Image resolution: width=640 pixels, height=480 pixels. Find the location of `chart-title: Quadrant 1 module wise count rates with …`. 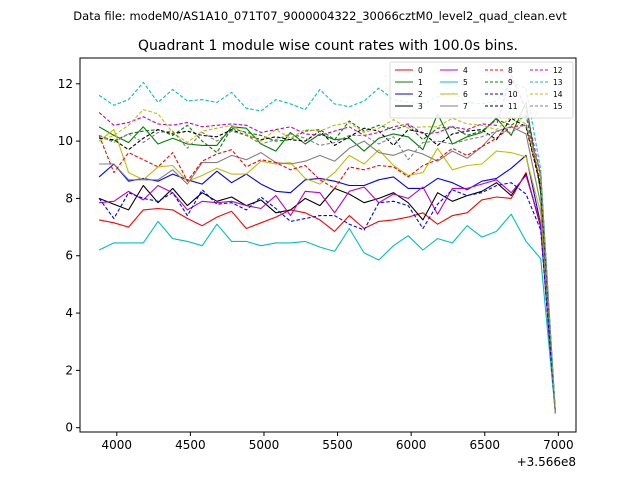

chart-title: Quadrant 1 module wise count rates with … is located at coordinates (328, 46).